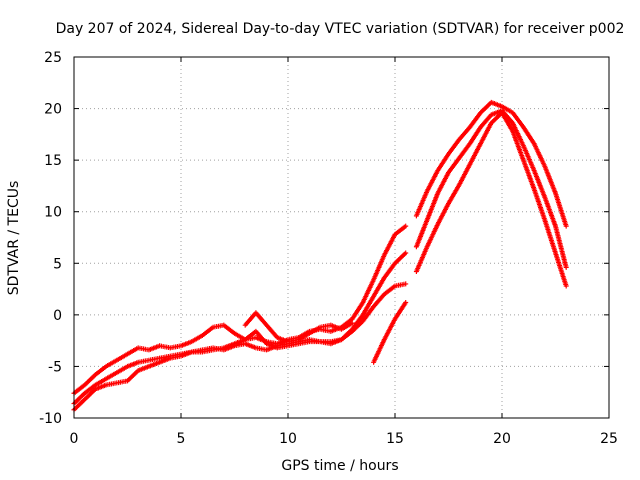  Describe the element at coordinates (57, 316) in the screenshot. I see `y-tick-label: 0` at that location.